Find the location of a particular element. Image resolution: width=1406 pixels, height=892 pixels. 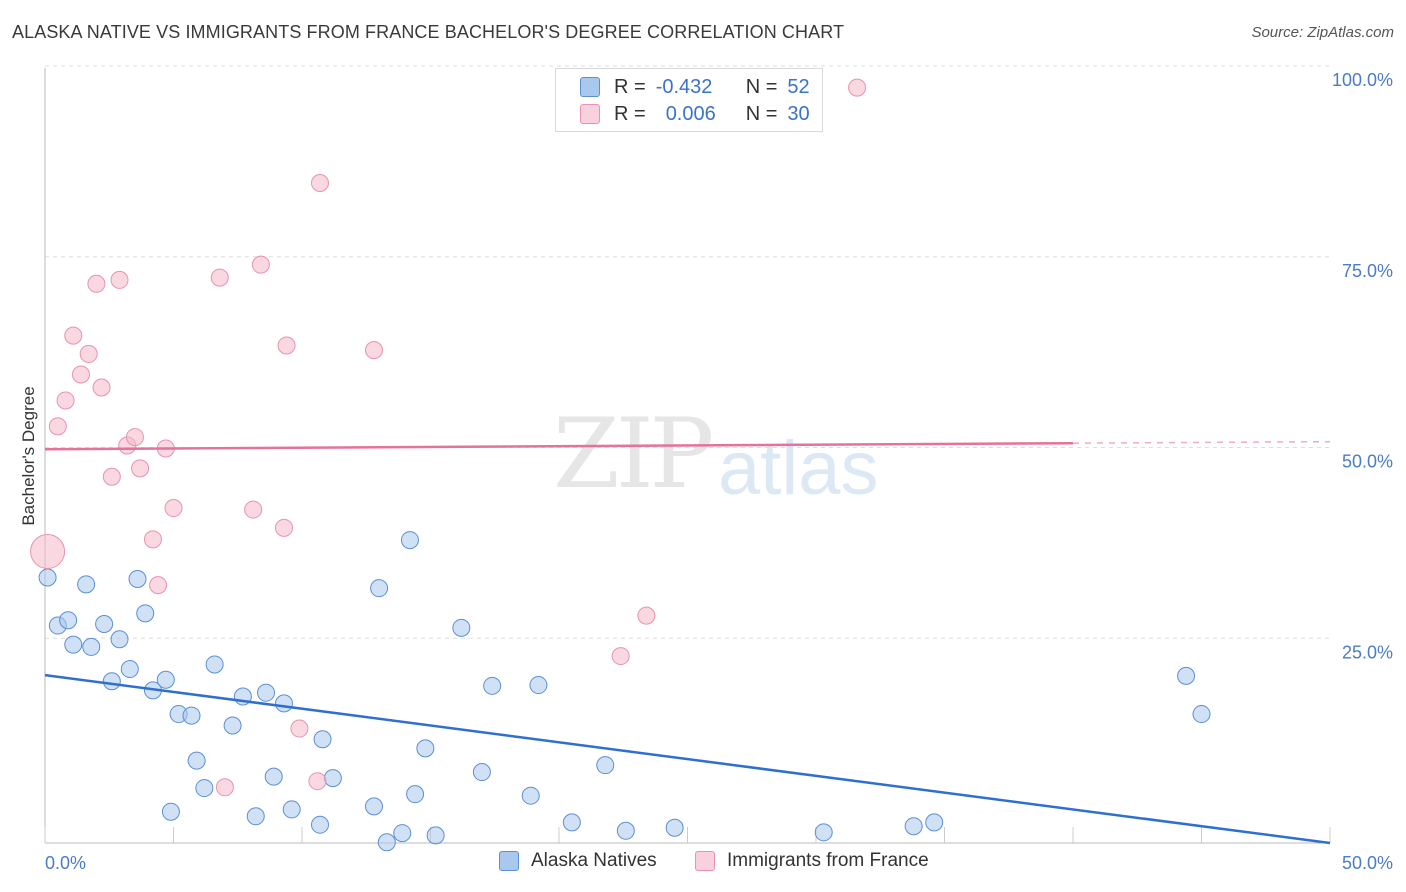

legend-item-immigrants-france: Immigrants from France is located at coordinates (812, 861).